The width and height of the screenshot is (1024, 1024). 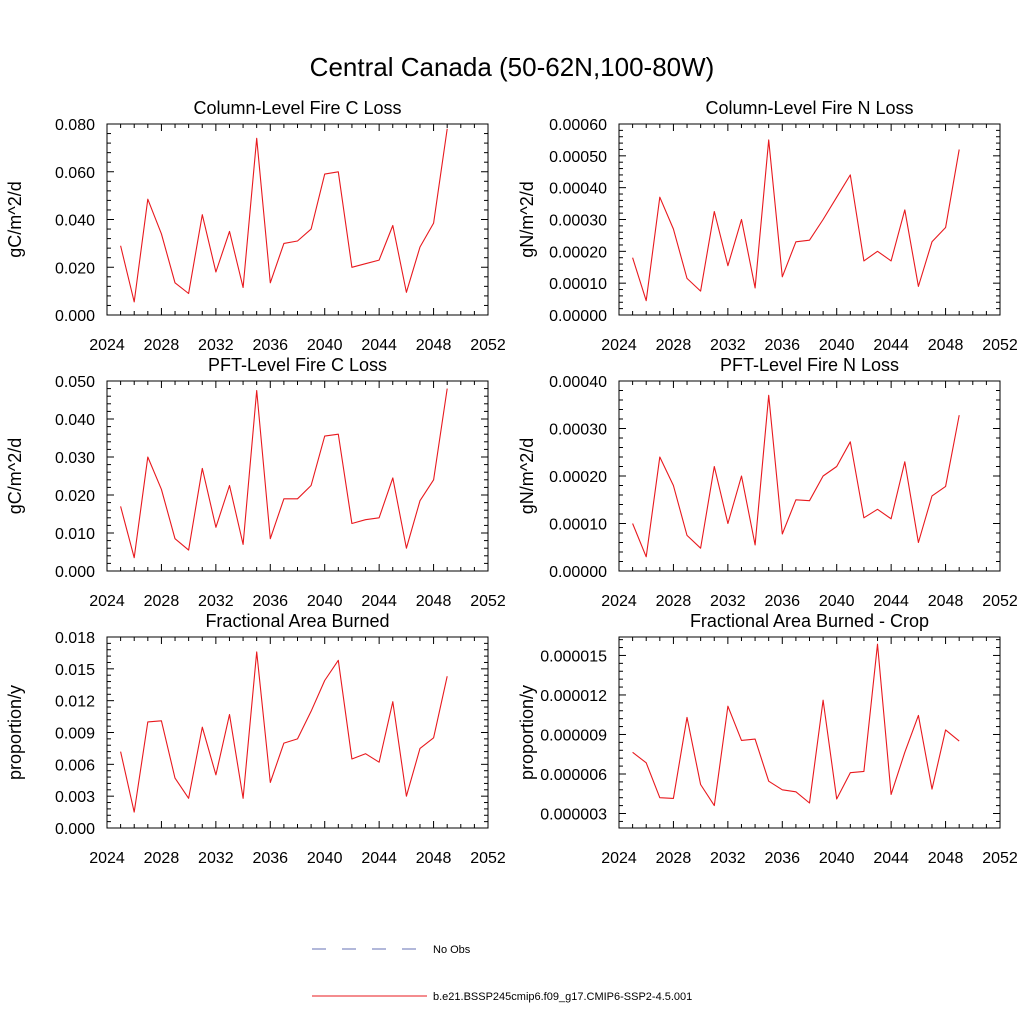 What do you see at coordinates (75, 458) in the screenshot?
I see `y-tick-label: 0.030` at bounding box center [75, 458].